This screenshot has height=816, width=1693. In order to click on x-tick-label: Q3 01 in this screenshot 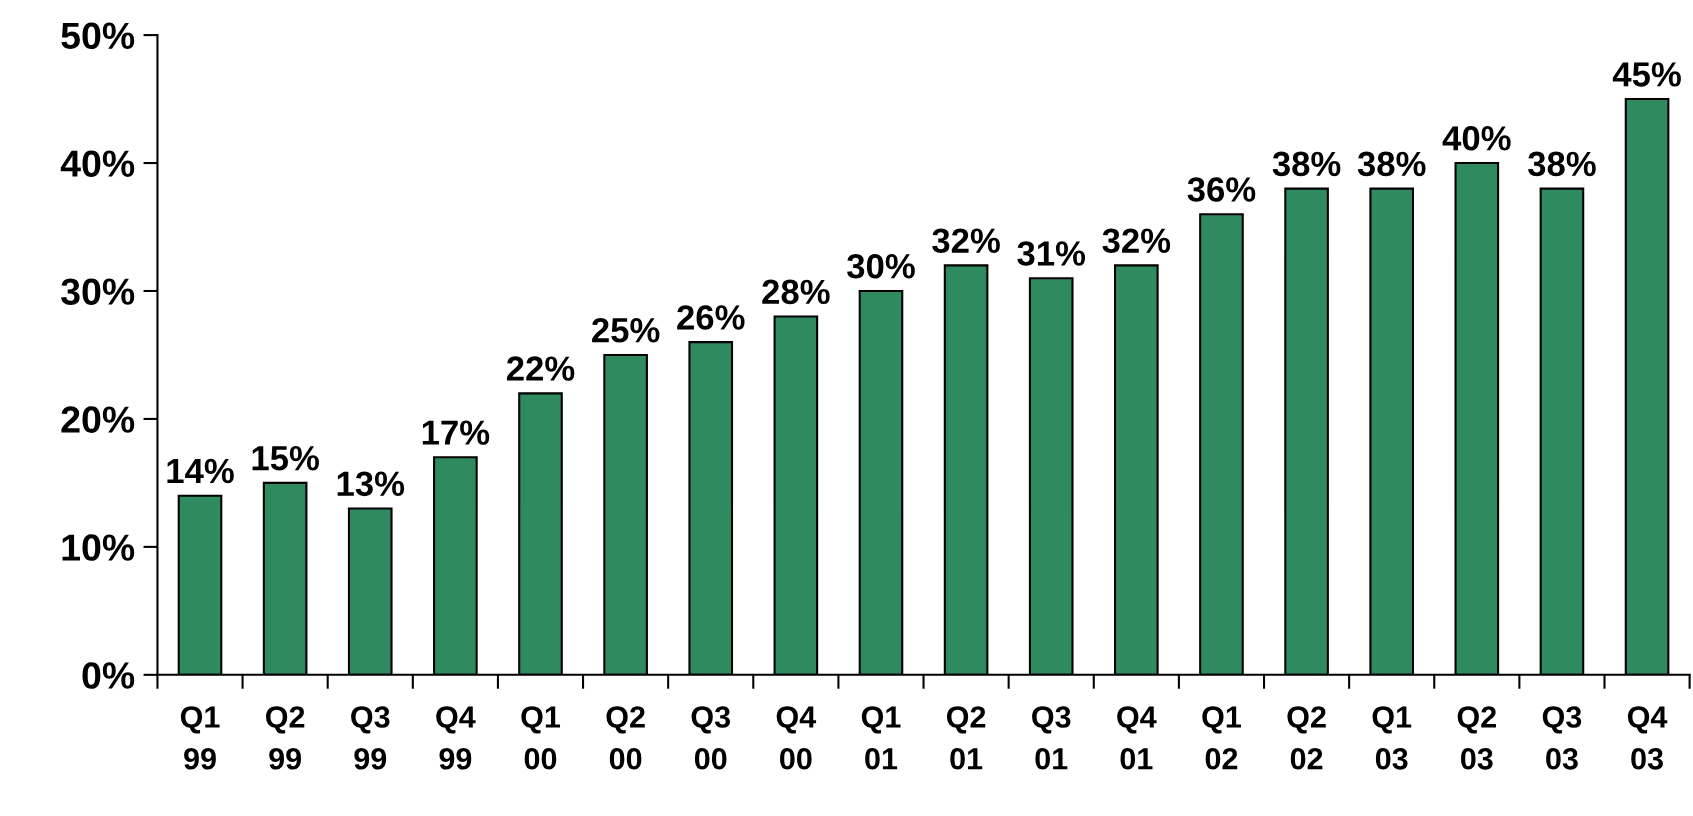, I will do `click(1051, 738)`.